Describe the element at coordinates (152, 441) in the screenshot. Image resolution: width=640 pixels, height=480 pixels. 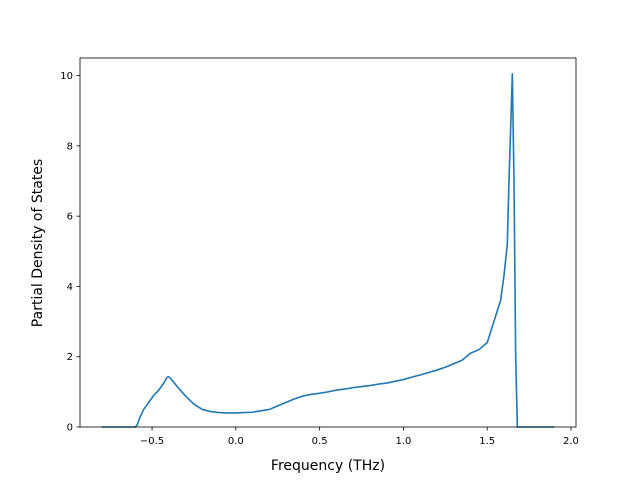
I see `x-tick-label: −0.5` at that location.